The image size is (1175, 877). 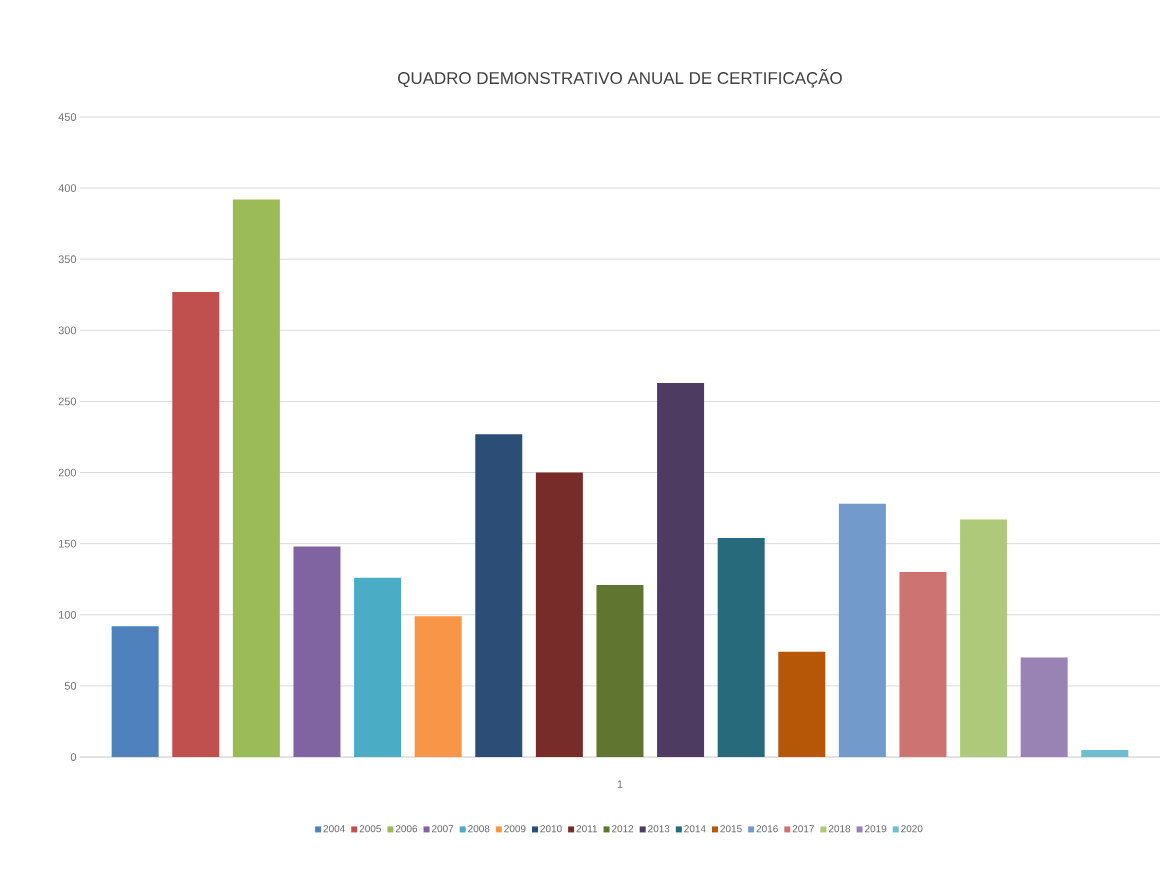 I want to click on legend-label: 2011, so click(x=587, y=829).